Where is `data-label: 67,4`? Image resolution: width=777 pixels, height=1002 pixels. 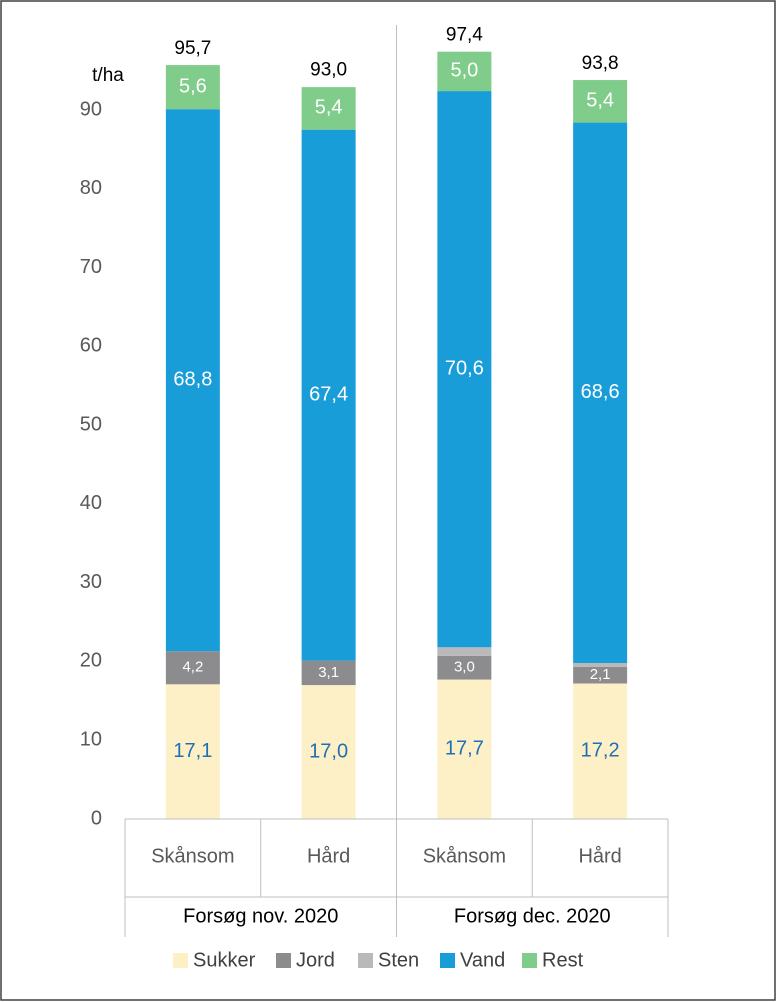 data-label: 67,4 is located at coordinates (328, 394).